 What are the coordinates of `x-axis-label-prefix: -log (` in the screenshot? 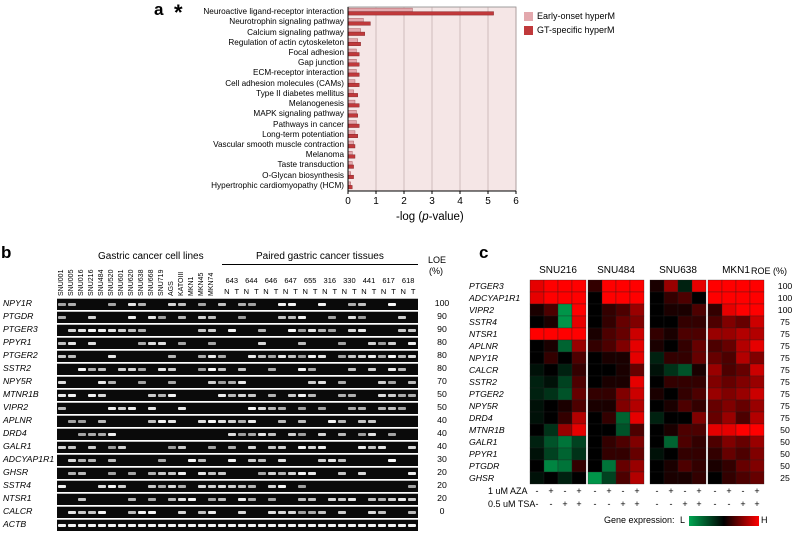 It's located at (409, 217).